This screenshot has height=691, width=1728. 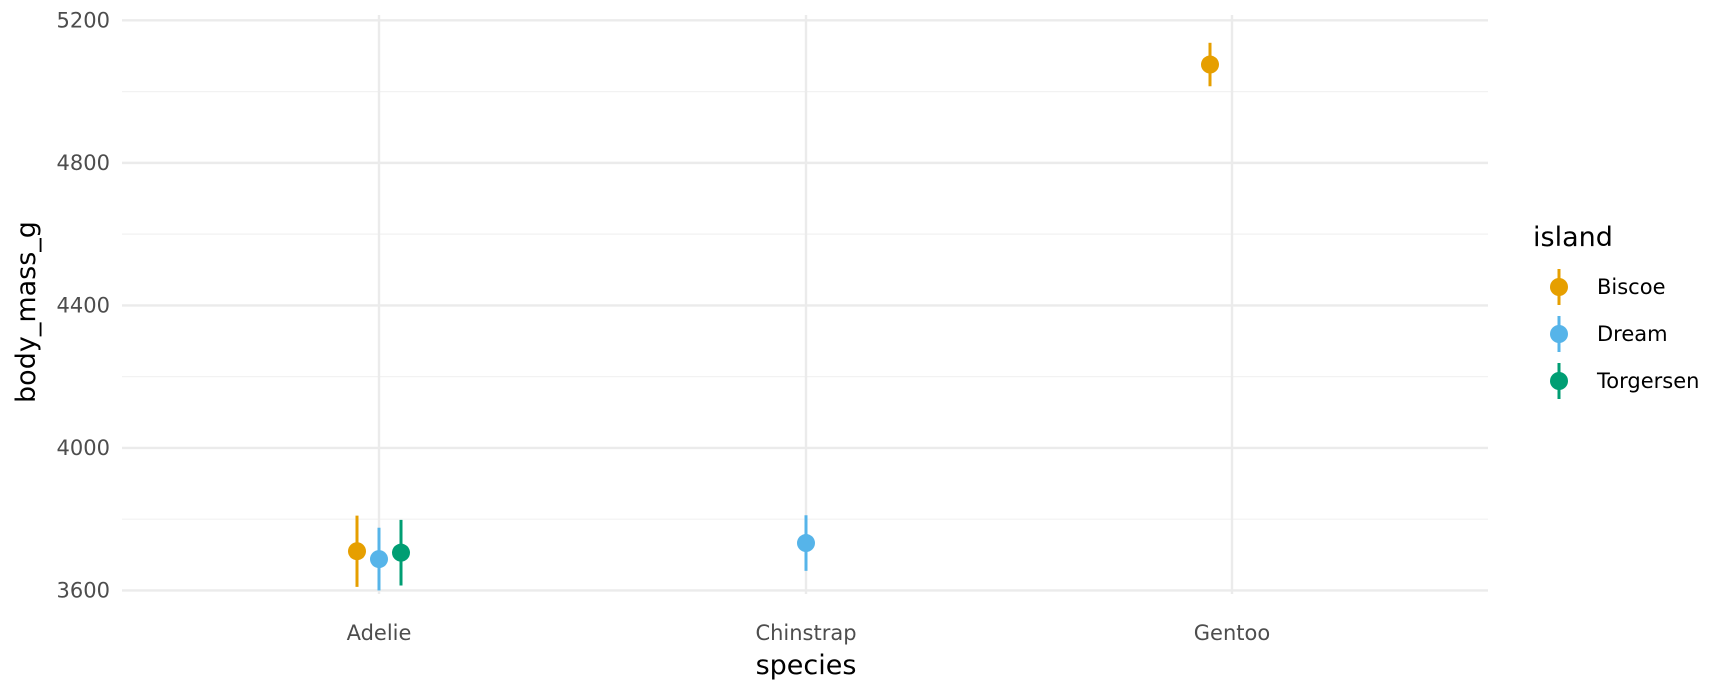 I want to click on legend-item: Biscoe, so click(x=1608, y=287).